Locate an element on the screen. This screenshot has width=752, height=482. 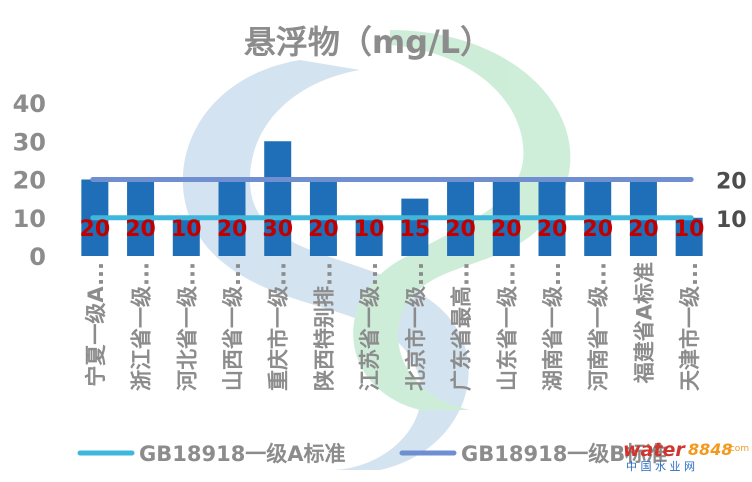
y-tick-label: 10 is located at coordinates (29, 219).